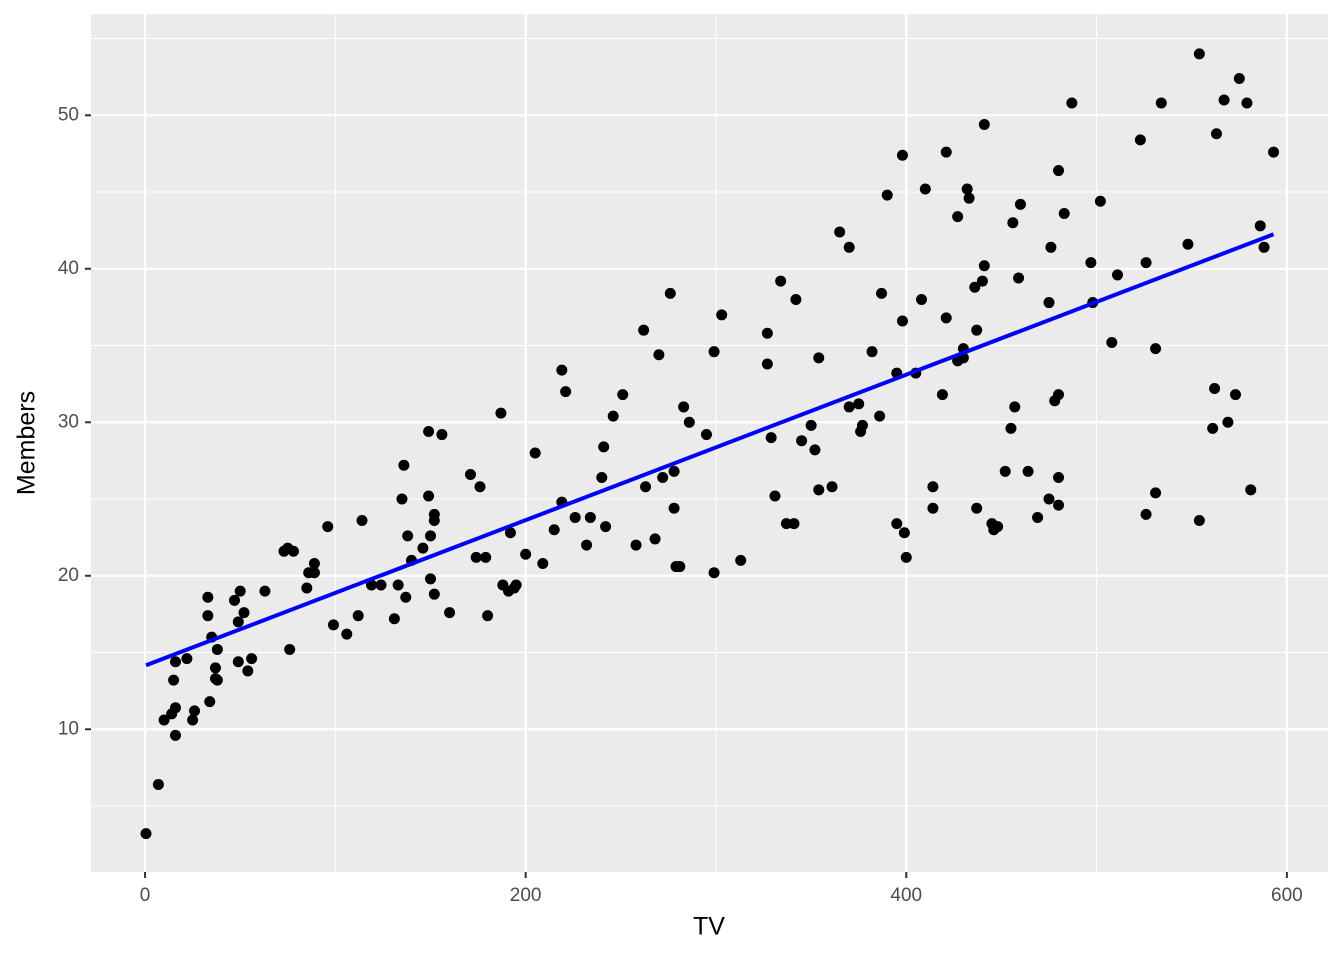 This screenshot has width=1344, height=965. I want to click on y-axis-title: Members, so click(27, 443).